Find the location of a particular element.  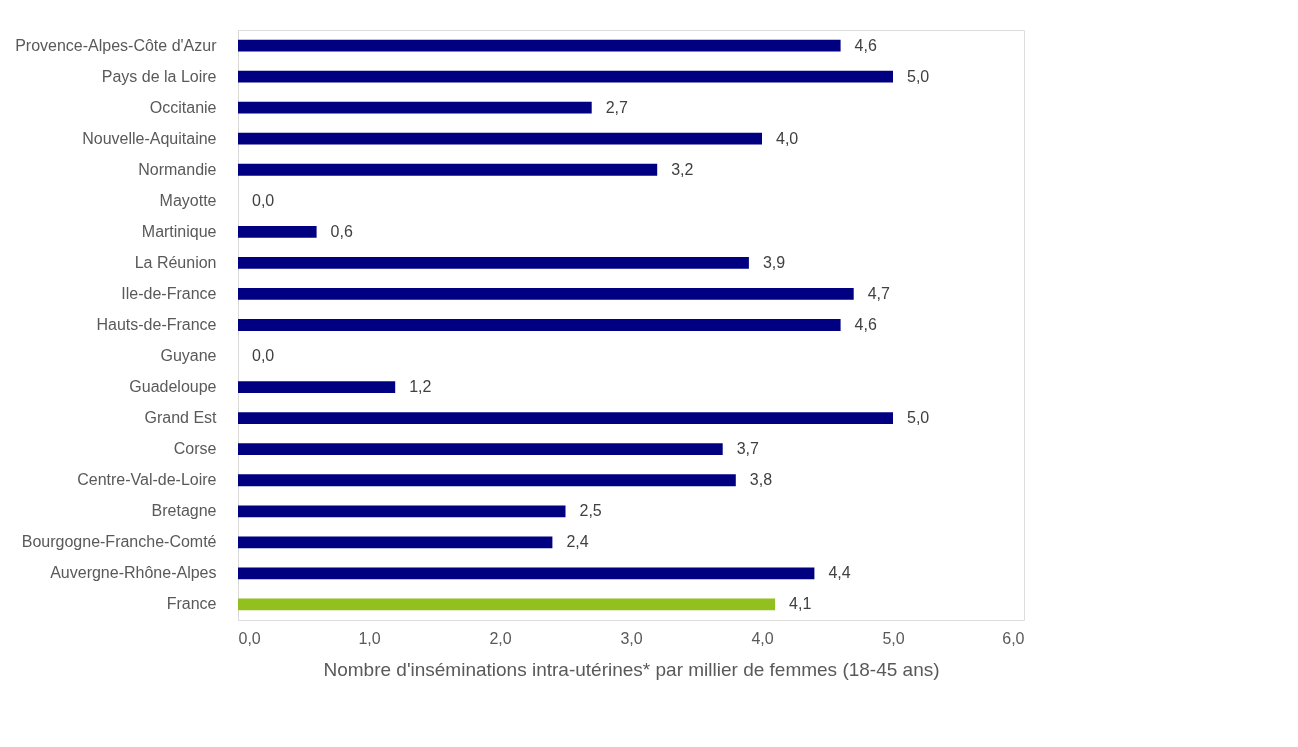

y-tick-label: Nouvelle-Aquitaine is located at coordinates (149, 138).